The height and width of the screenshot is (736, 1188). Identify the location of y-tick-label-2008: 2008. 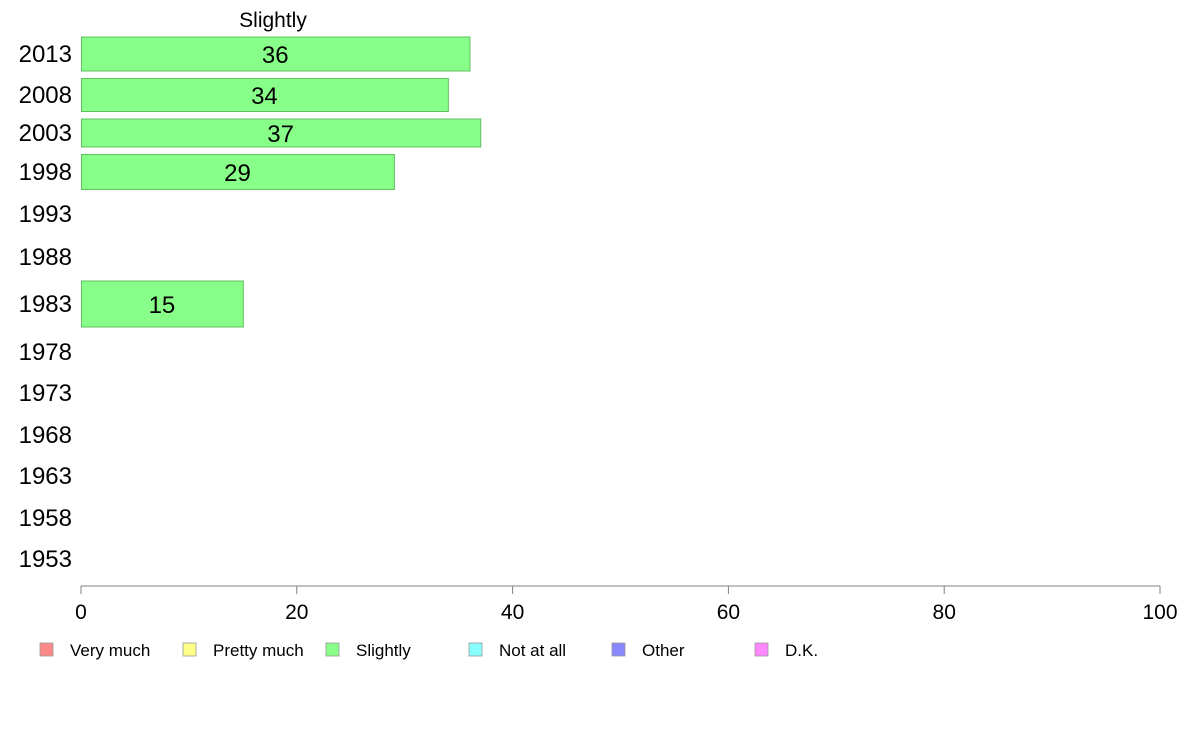
(45, 95).